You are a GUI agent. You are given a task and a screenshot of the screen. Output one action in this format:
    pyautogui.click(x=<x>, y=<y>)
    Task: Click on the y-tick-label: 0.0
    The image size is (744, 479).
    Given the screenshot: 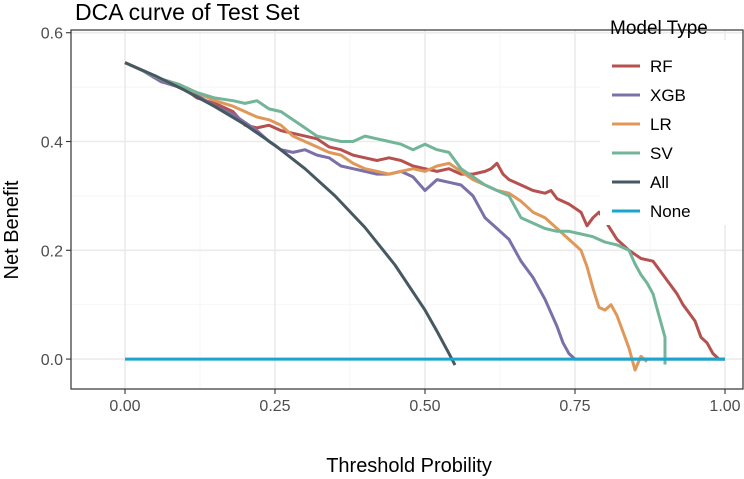 What is the action you would take?
    pyautogui.click(x=52, y=360)
    